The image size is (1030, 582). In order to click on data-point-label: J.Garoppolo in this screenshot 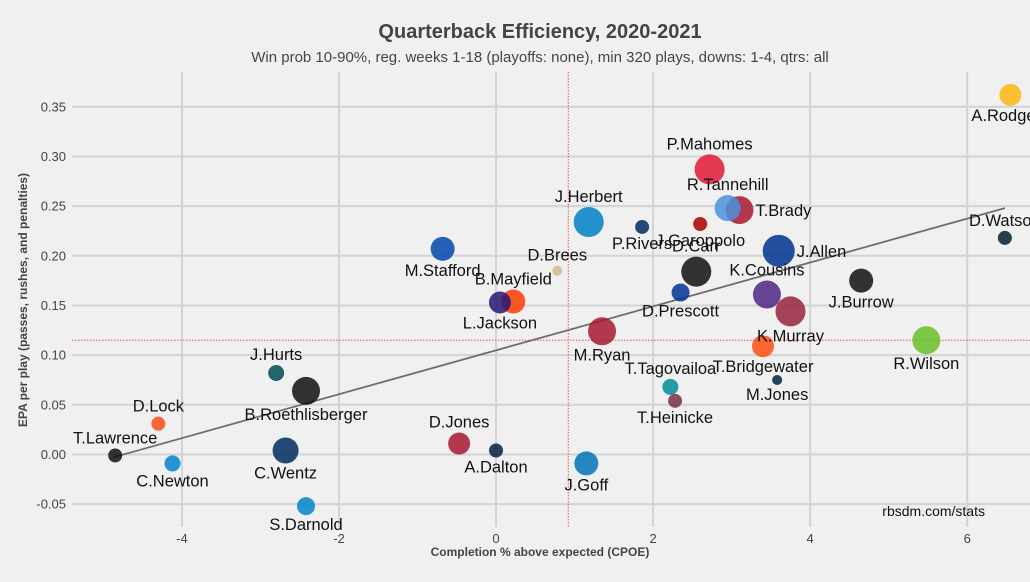, I will do `click(700, 241)`.